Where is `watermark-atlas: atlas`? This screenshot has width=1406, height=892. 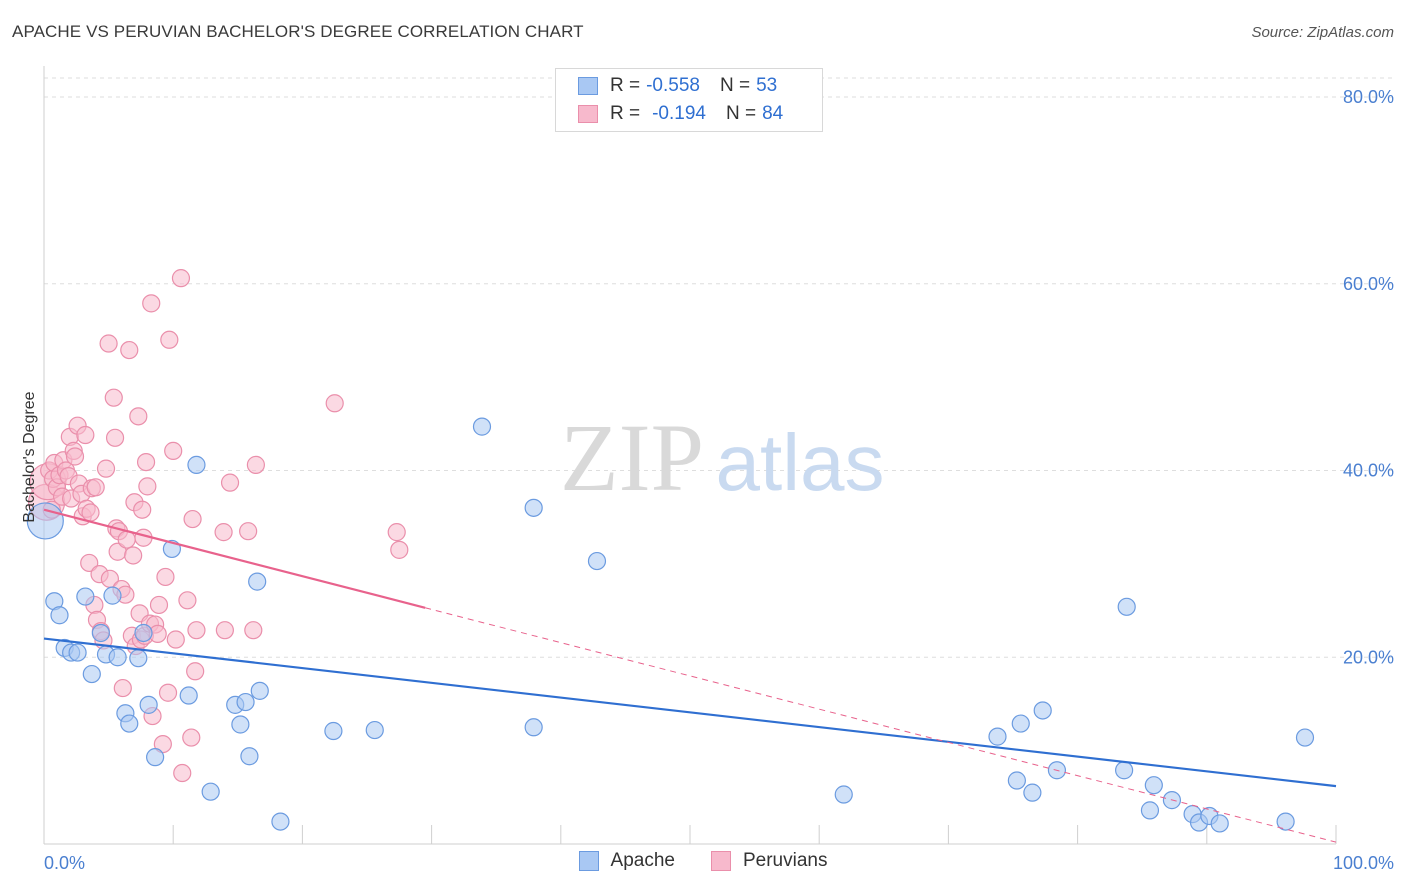
watermark-atlas: atlas is located at coordinates (800, 462).